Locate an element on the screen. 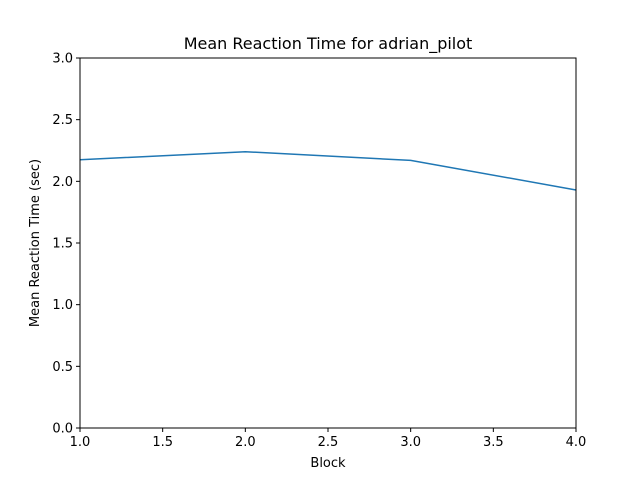 The height and width of the screenshot is (480, 640). y-tick-label: 0.5 is located at coordinates (62, 367).